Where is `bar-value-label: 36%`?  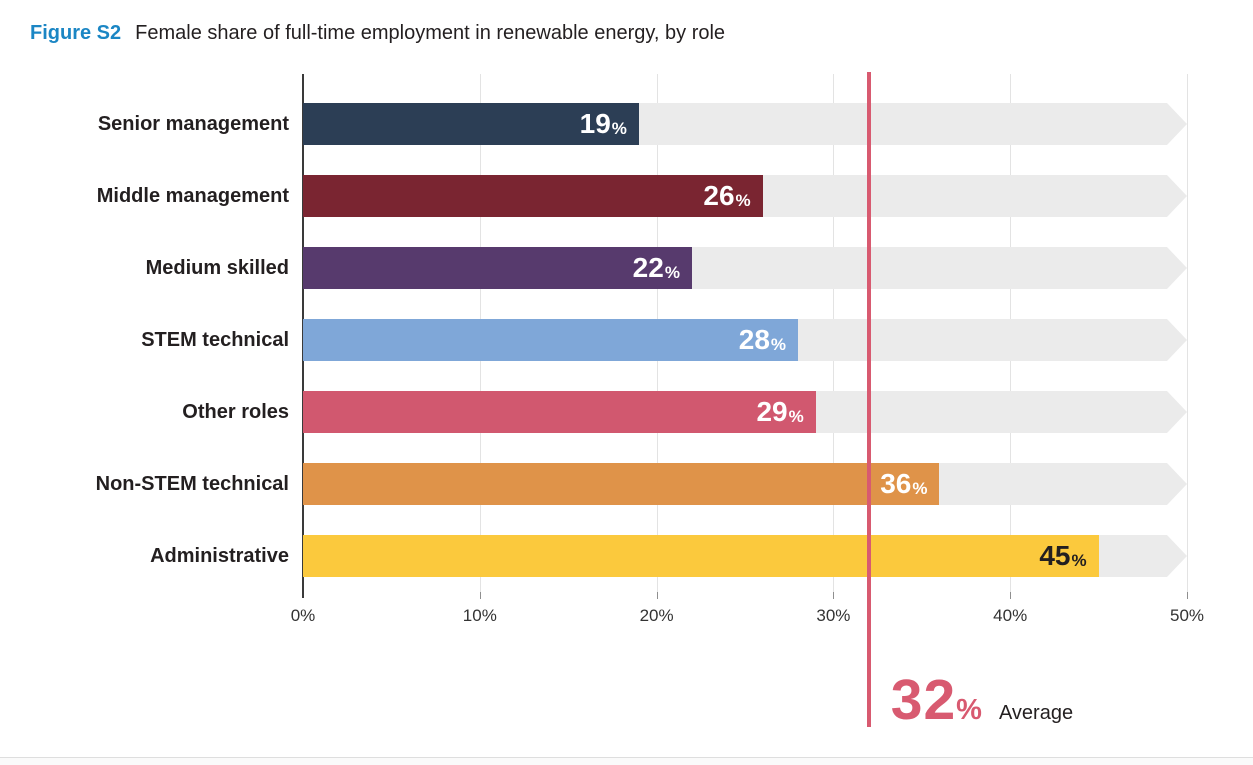
bar-value-label: 36% is located at coordinates (903, 484).